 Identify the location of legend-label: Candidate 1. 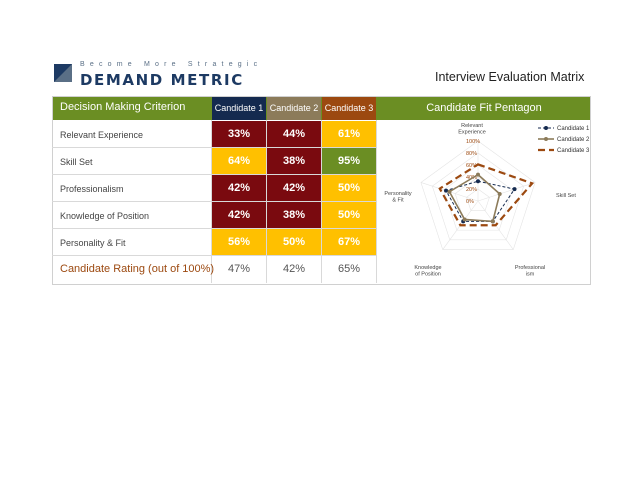
(573, 129).